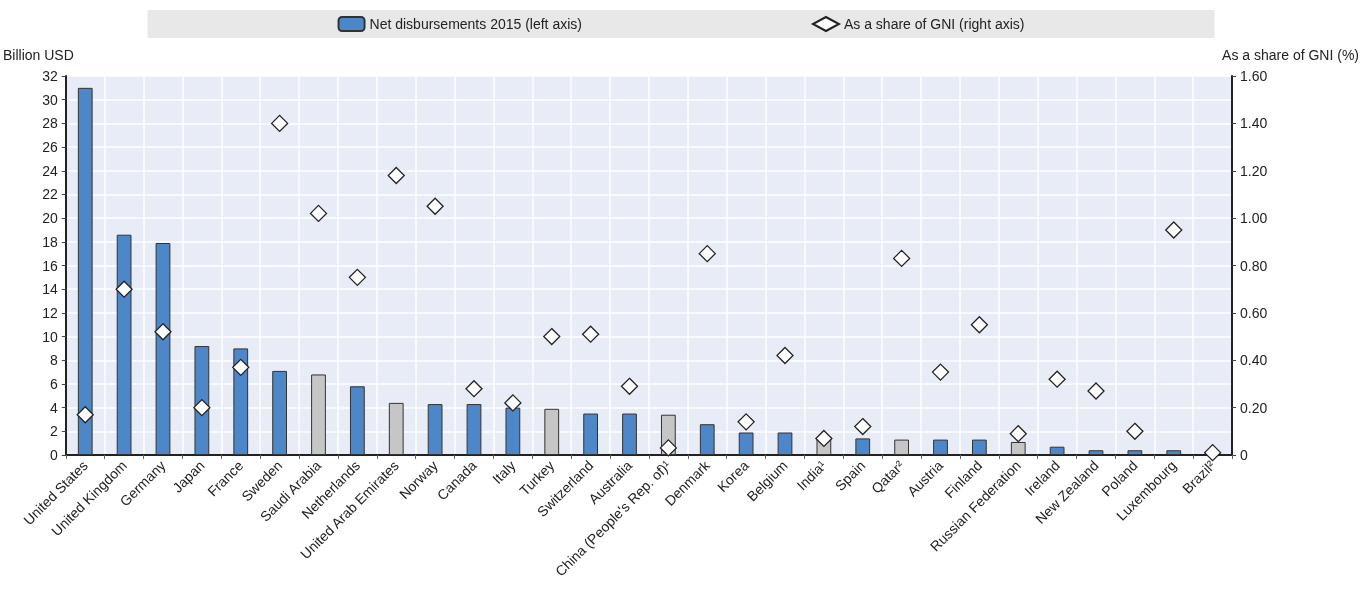 This screenshot has height=611, width=1362. What do you see at coordinates (50, 123) in the screenshot?
I see `y-tick-label: 28` at bounding box center [50, 123].